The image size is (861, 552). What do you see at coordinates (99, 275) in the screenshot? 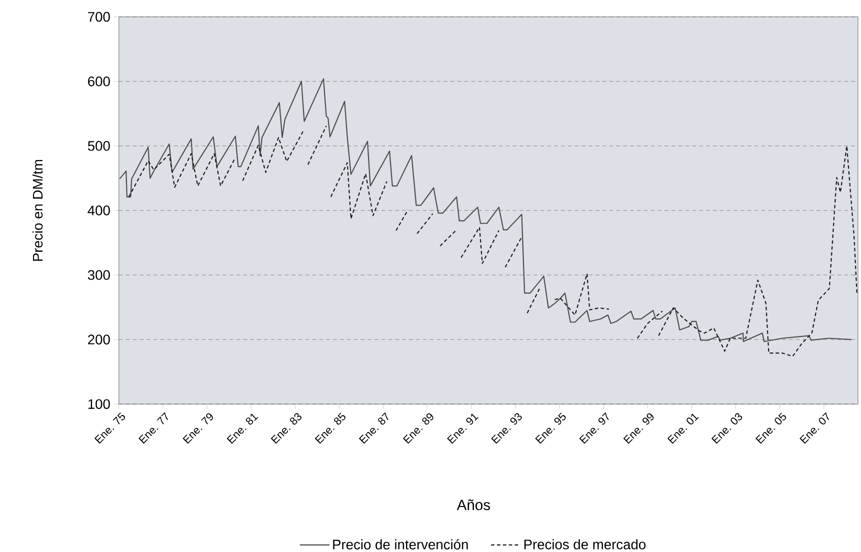
I see `y-tick-label: 300` at bounding box center [99, 275].